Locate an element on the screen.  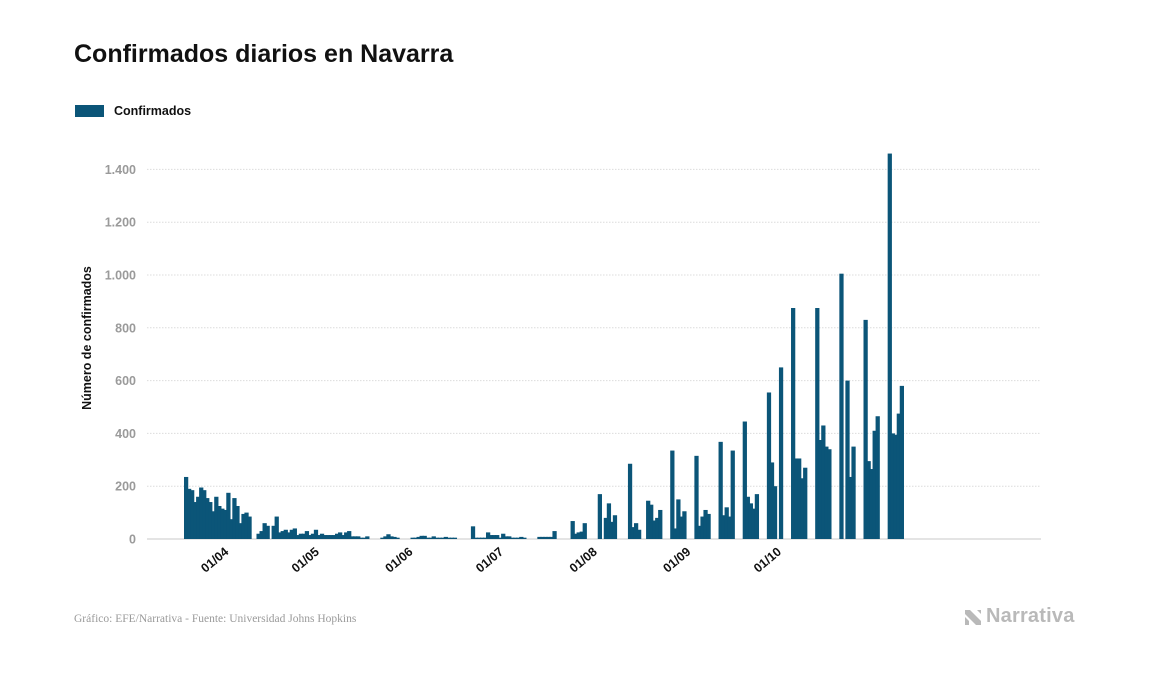
y-tick-label: 1.200 is located at coordinates (120, 223).